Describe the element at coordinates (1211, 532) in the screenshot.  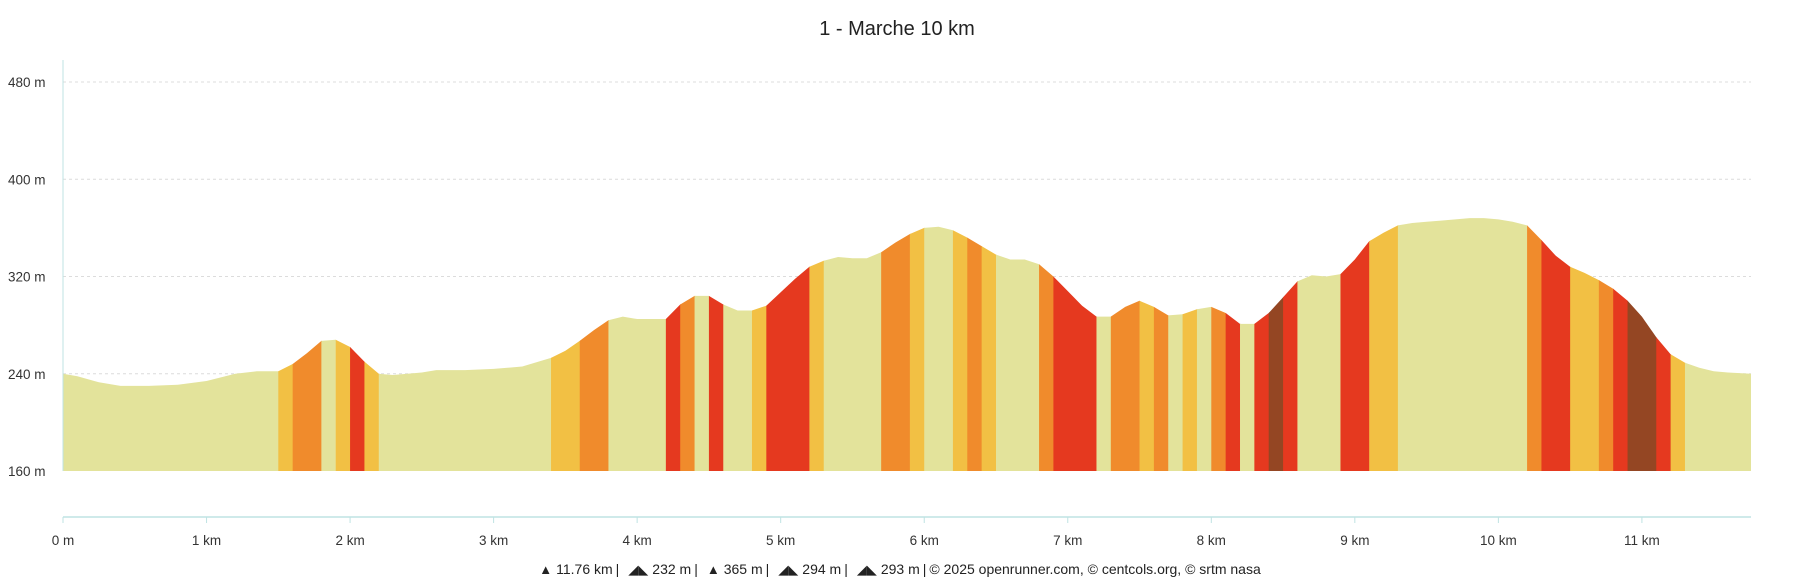
I see `x-tick: 8 km` at that location.